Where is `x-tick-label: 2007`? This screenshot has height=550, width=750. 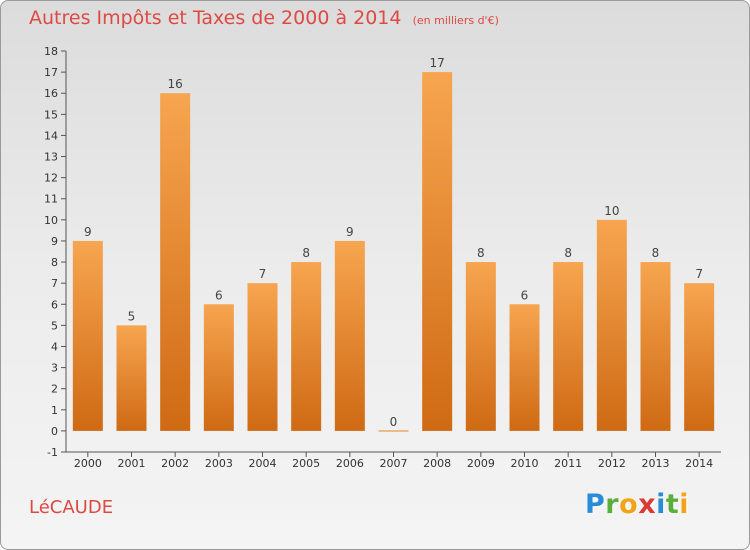
x-tick-label: 2007 is located at coordinates (394, 463).